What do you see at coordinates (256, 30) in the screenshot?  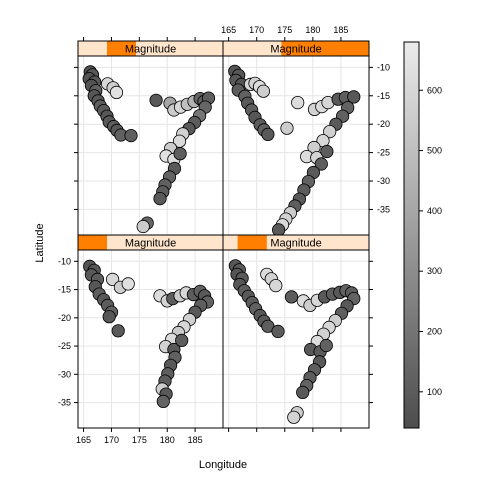 I see `x-tick-label-top: 170` at bounding box center [256, 30].